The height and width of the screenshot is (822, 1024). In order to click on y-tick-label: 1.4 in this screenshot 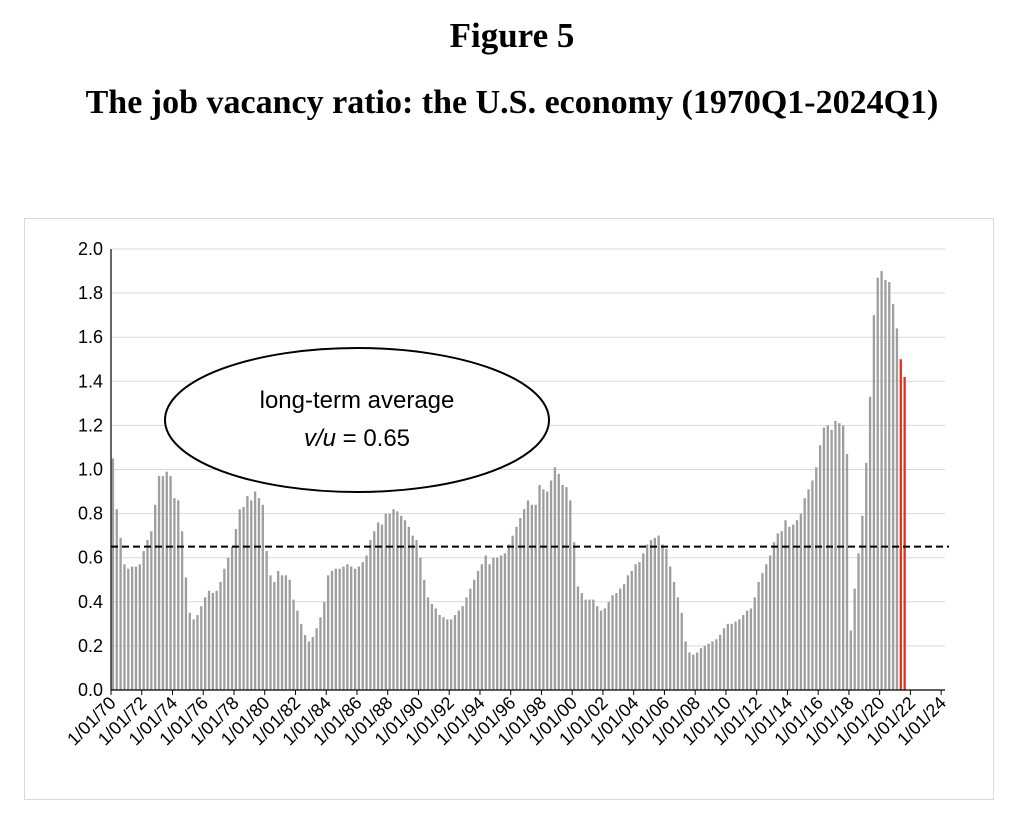, I will do `click(90, 381)`.